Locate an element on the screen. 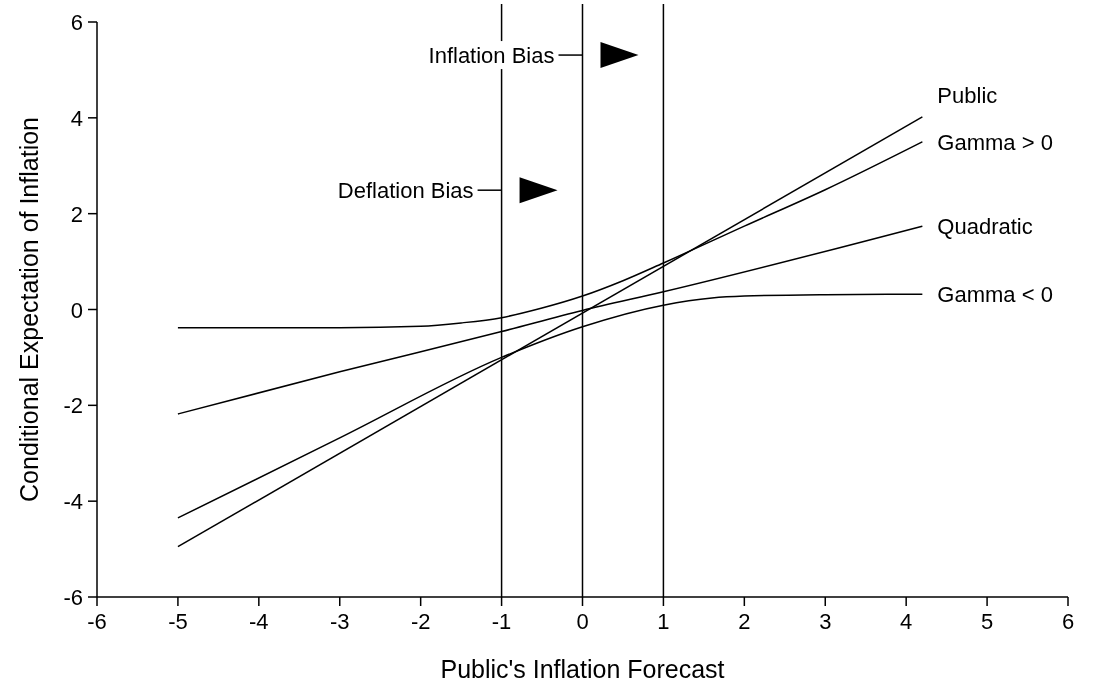 This screenshot has height=696, width=1104. y-tick-label: 6 is located at coordinates (76, 22).